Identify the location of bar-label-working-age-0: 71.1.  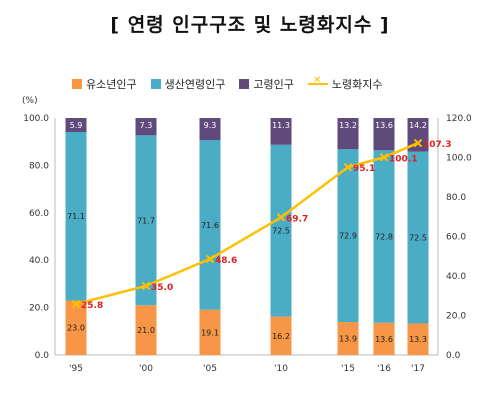
(76, 216).